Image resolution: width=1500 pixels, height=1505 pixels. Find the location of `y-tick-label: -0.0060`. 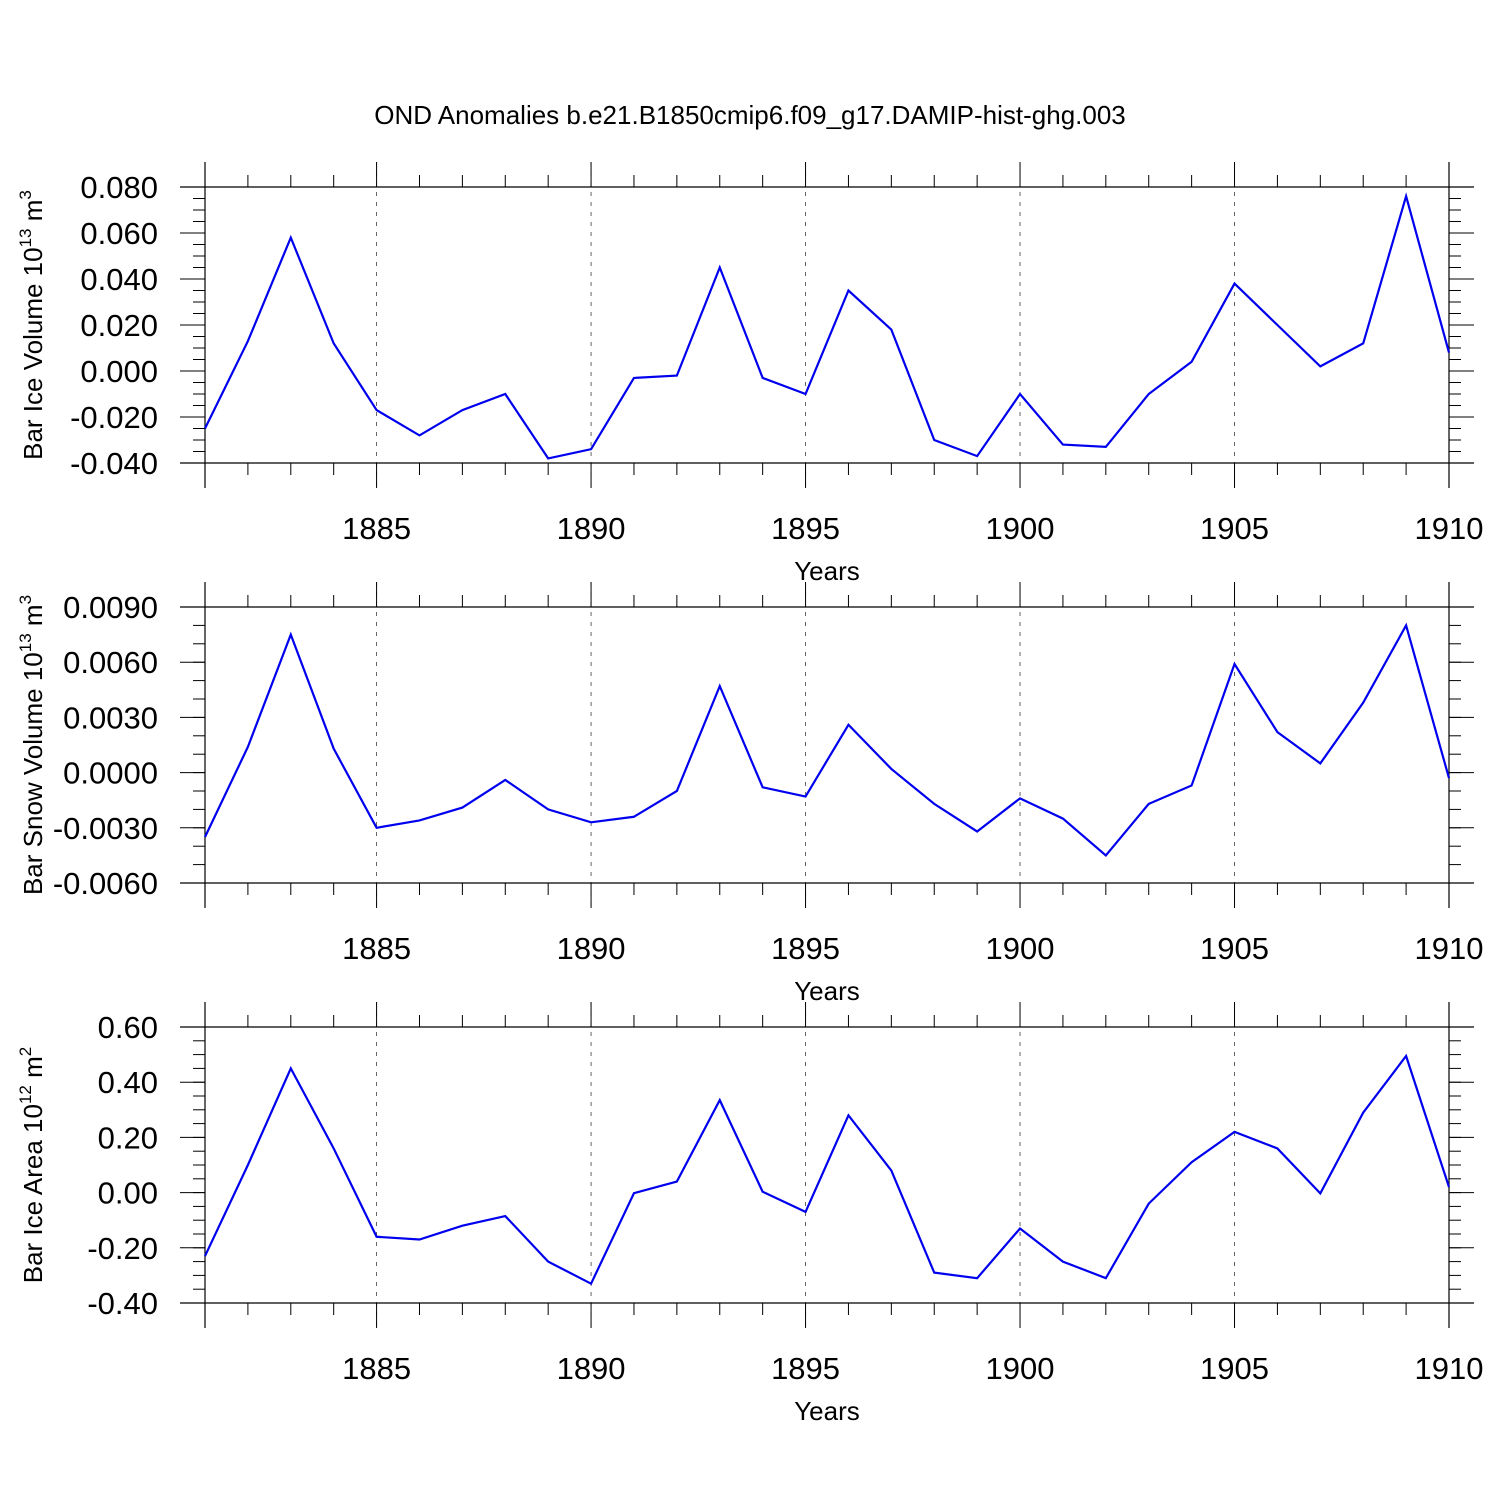

y-tick-label: -0.0060 is located at coordinates (105, 883).